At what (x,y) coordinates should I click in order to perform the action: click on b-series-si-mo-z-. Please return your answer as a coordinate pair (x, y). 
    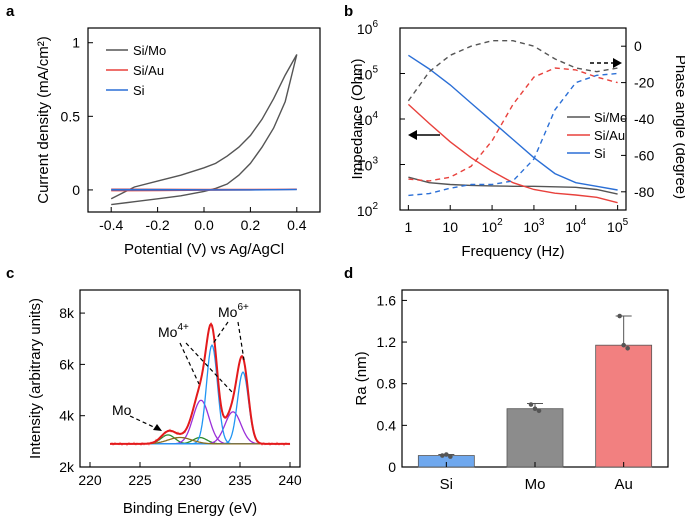
    Looking at the image, I should click on (513, 185).